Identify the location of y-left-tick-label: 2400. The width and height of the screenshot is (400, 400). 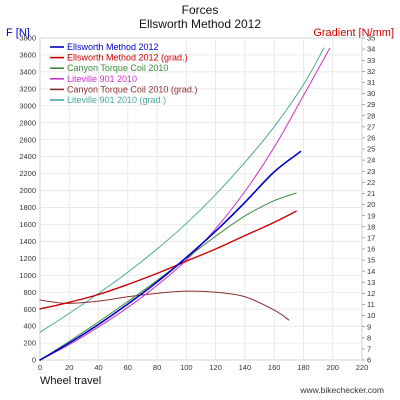
(27, 156).